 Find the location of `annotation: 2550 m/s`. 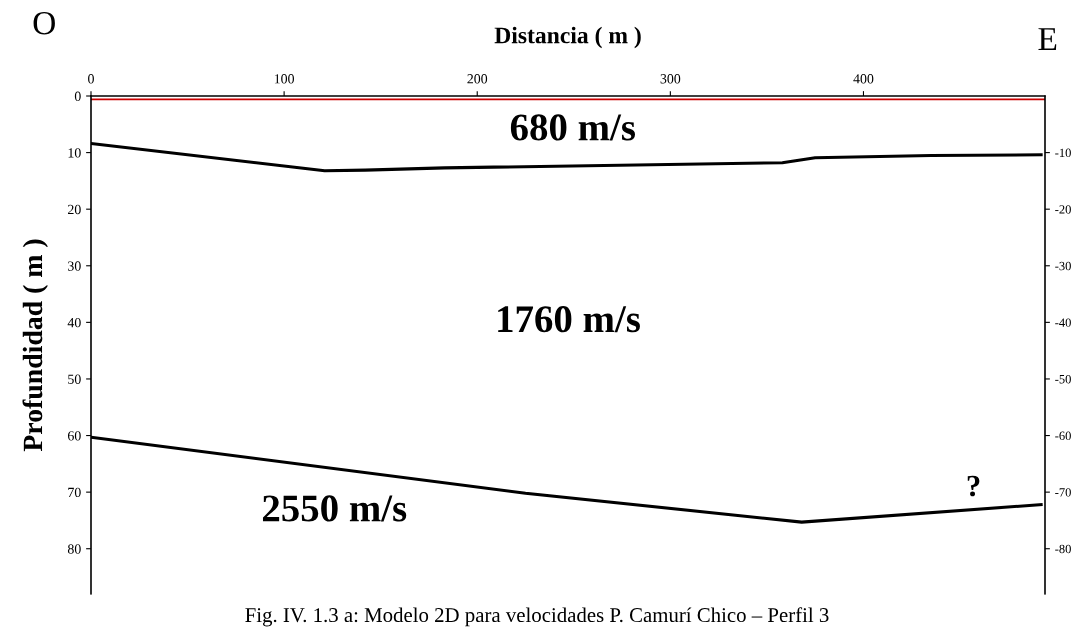

annotation: 2550 m/s is located at coordinates (334, 508).